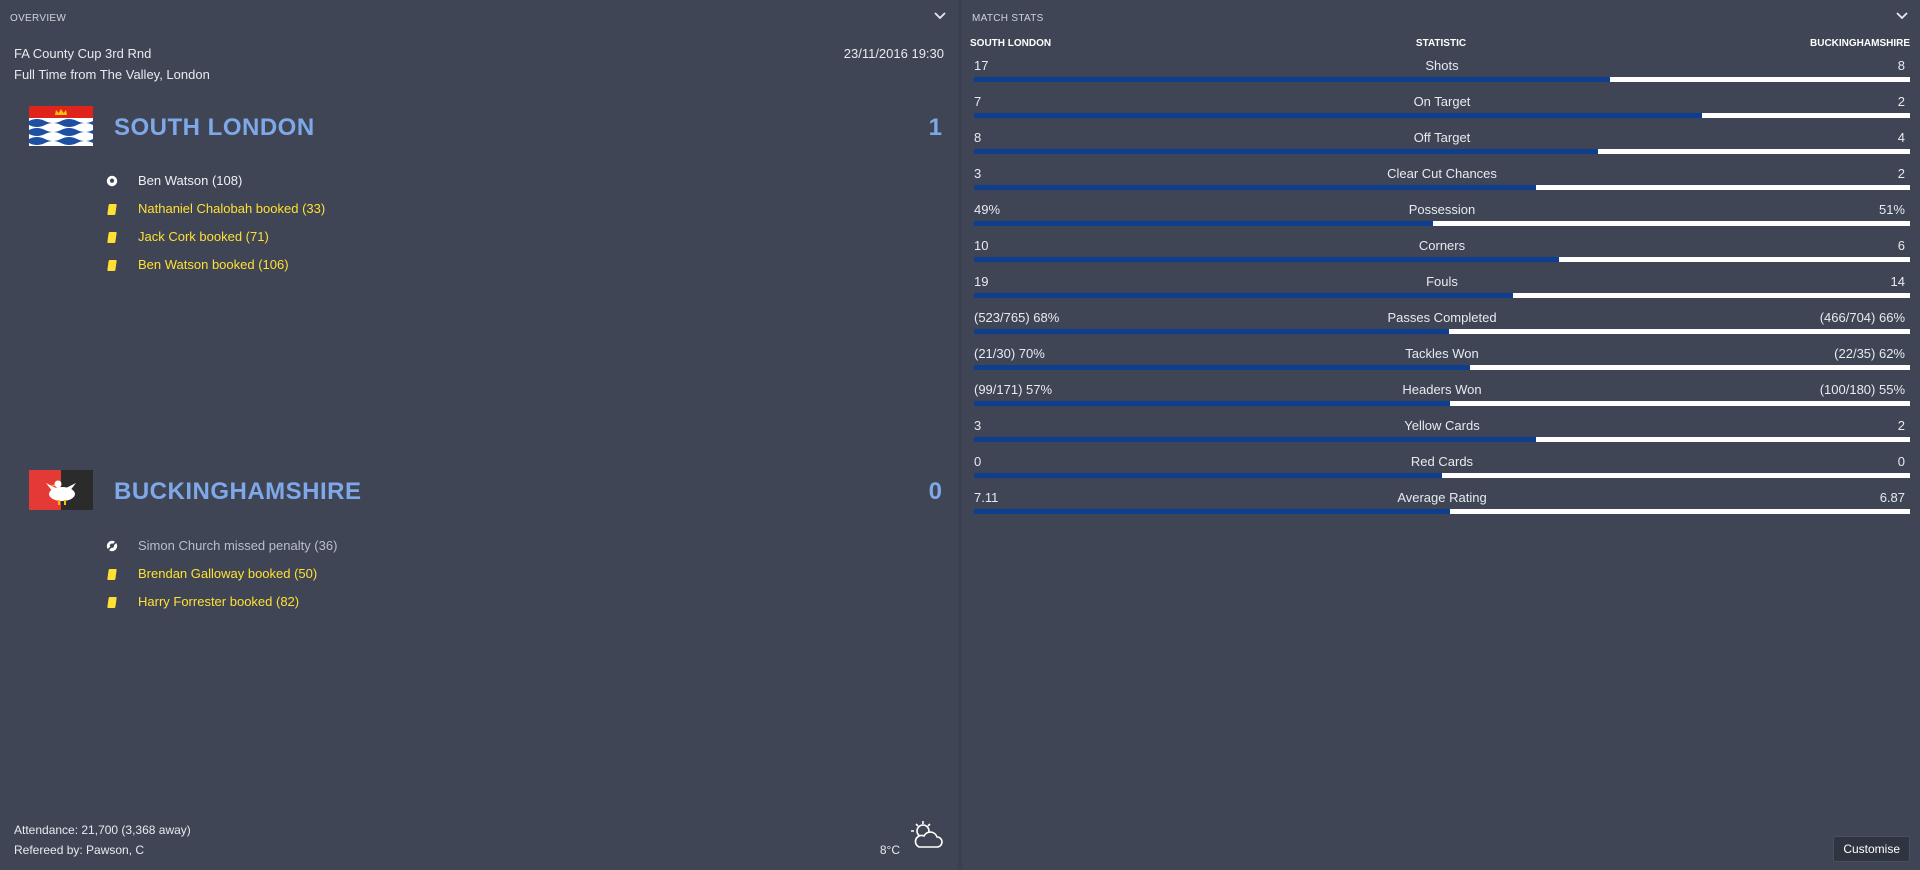  What do you see at coordinates (1901, 137) in the screenshot?
I see `stat-away-value: 4` at bounding box center [1901, 137].